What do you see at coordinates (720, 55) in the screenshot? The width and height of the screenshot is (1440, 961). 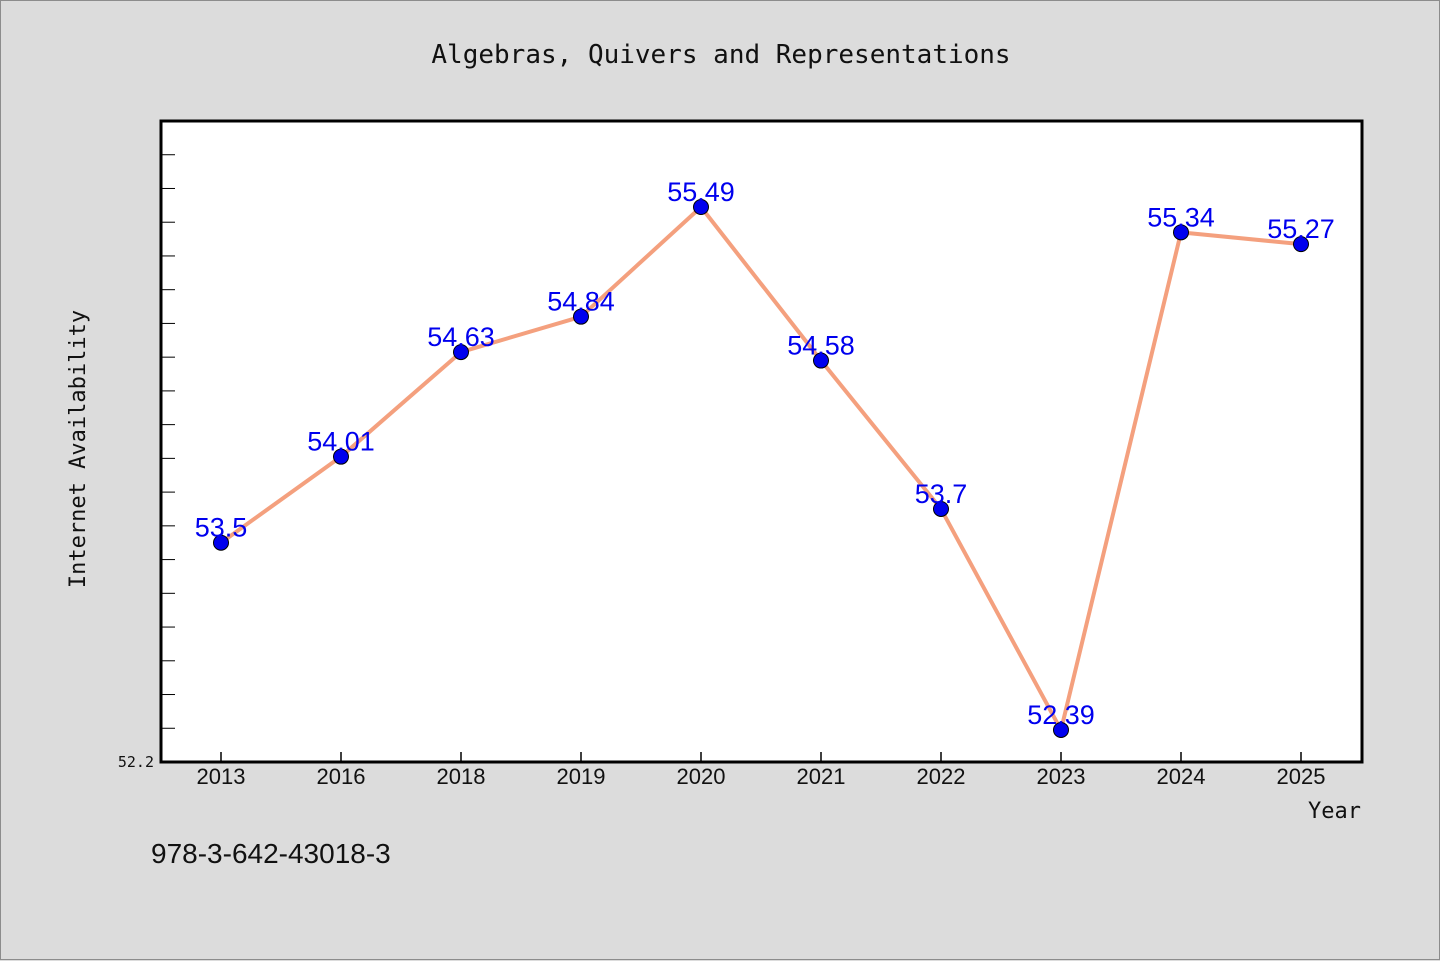 I see `chart-title: Algebras, Quivers and Representations` at bounding box center [720, 55].